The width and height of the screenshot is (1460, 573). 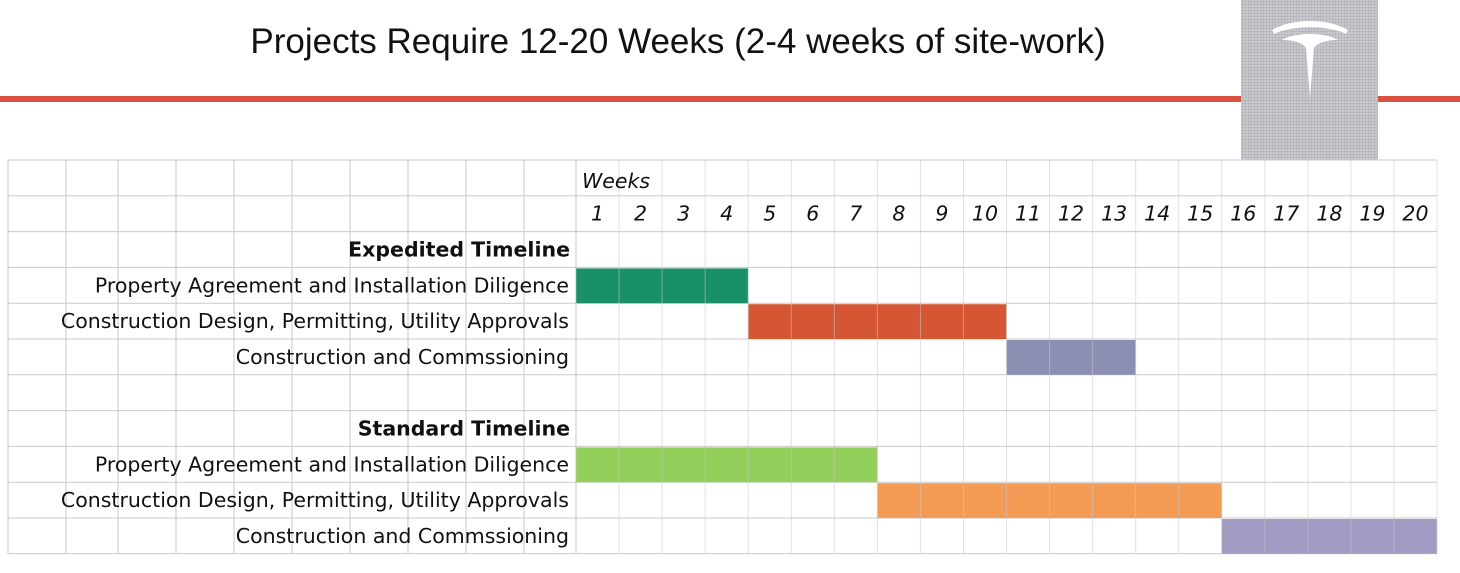 I want to click on timeline-section-header: Expedited Timeline, so click(x=459, y=250).